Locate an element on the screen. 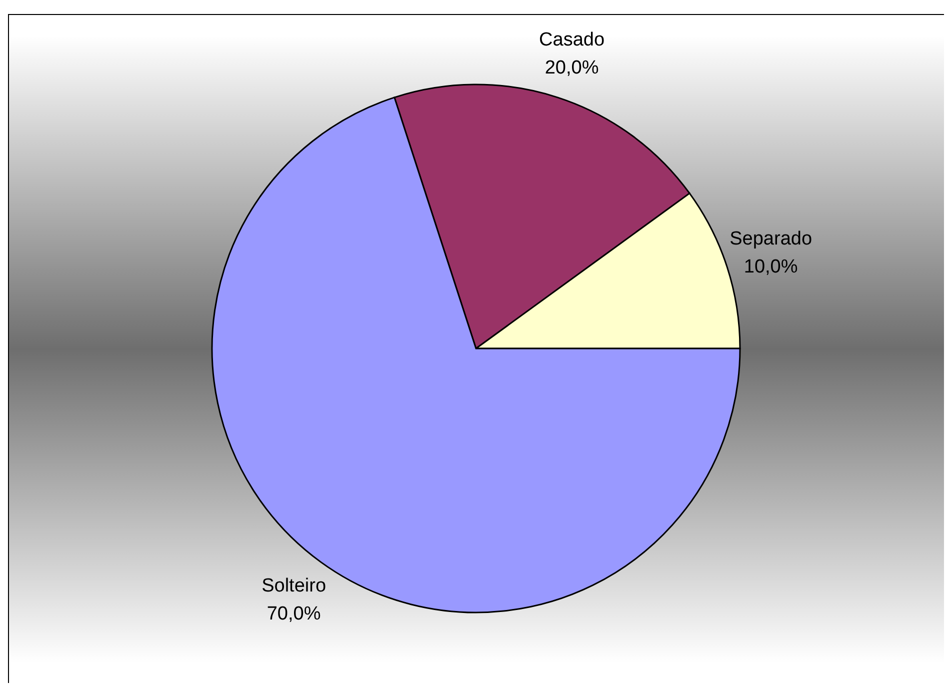 The width and height of the screenshot is (945, 684). slice-label: Separado is located at coordinates (771, 239).